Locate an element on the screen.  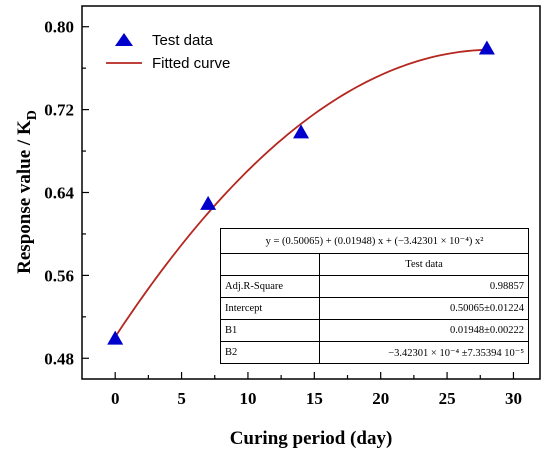
fit-table-row: Intercept 0.50065±0.01224 is located at coordinates (374, 308).